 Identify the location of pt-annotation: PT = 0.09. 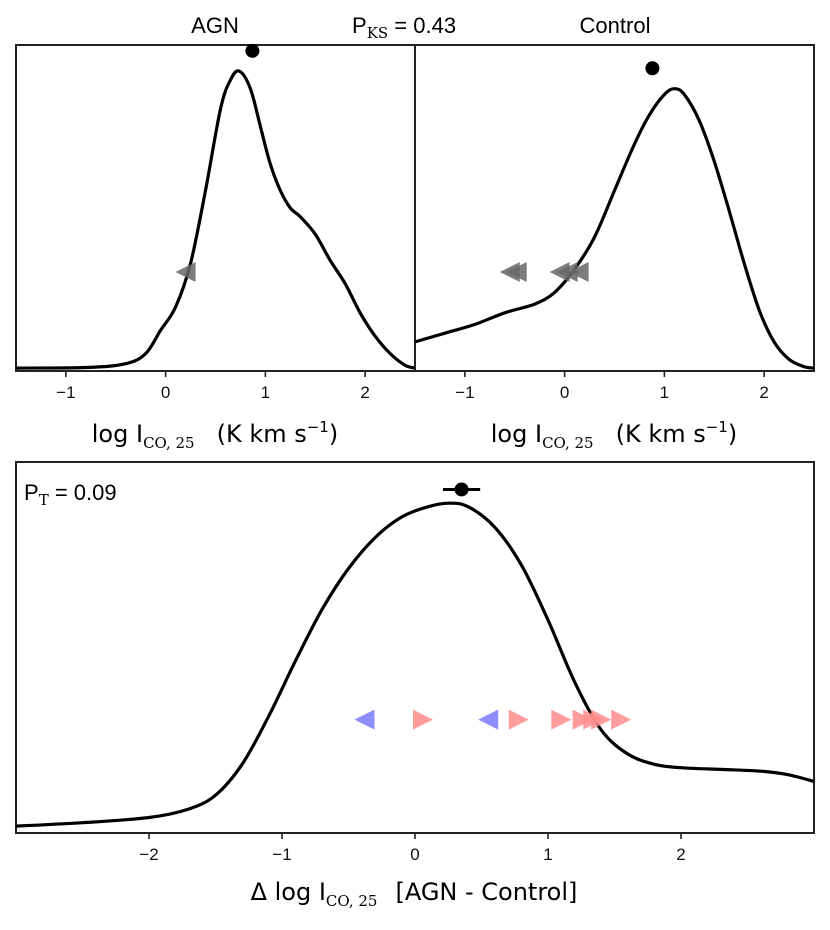
(70, 494).